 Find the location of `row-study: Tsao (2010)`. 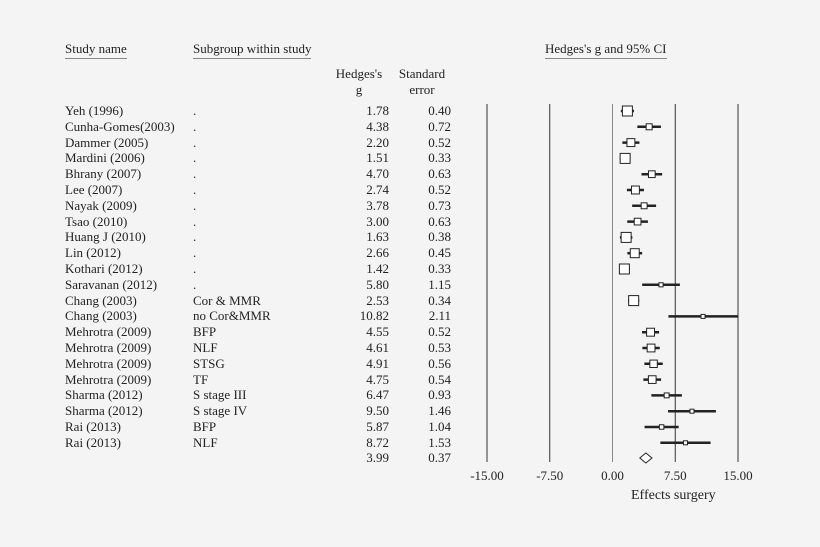

row-study: Tsao (2010) is located at coordinates (96, 221).